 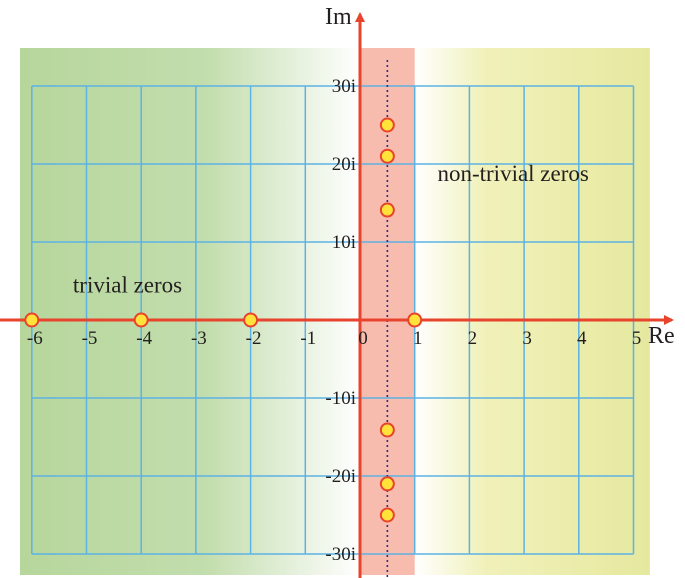 I want to click on x-axis-label: Re, so click(x=661, y=336).